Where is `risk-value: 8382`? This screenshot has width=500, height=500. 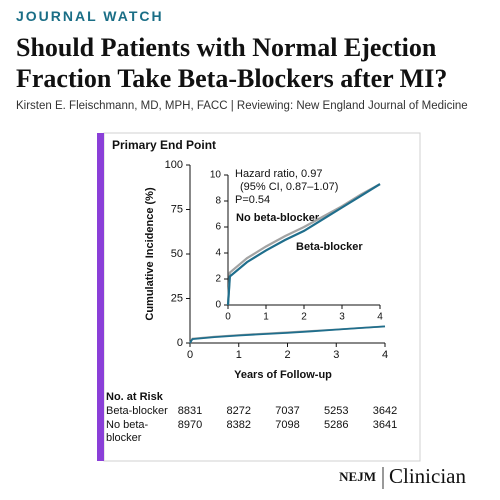
risk-value: 8382 is located at coordinates (239, 425).